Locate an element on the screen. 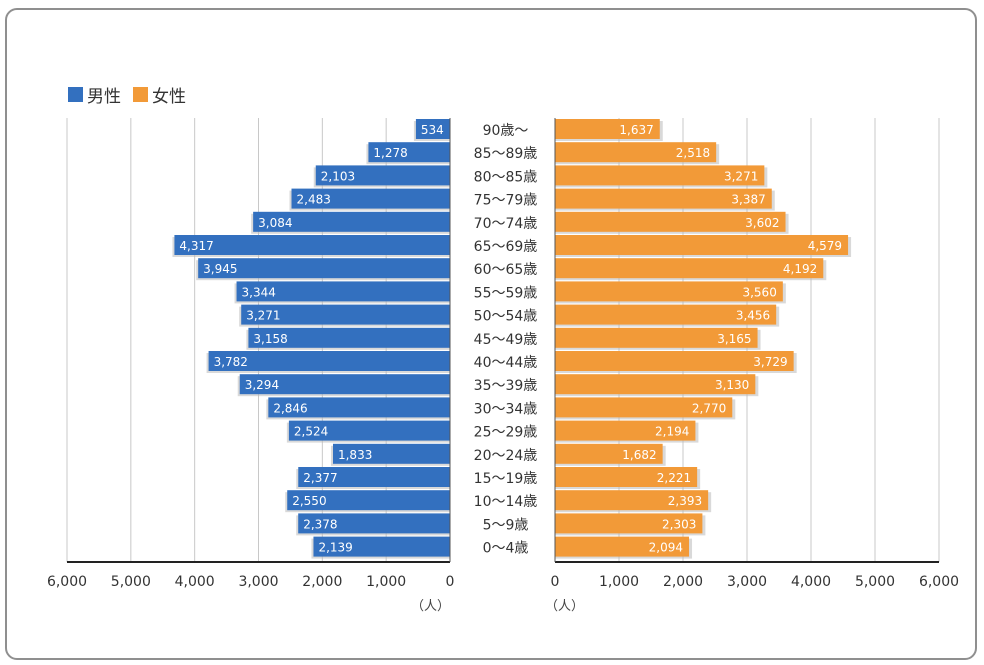 This screenshot has width=984, height=665. category-label: 55〜59歳 is located at coordinates (506, 293).